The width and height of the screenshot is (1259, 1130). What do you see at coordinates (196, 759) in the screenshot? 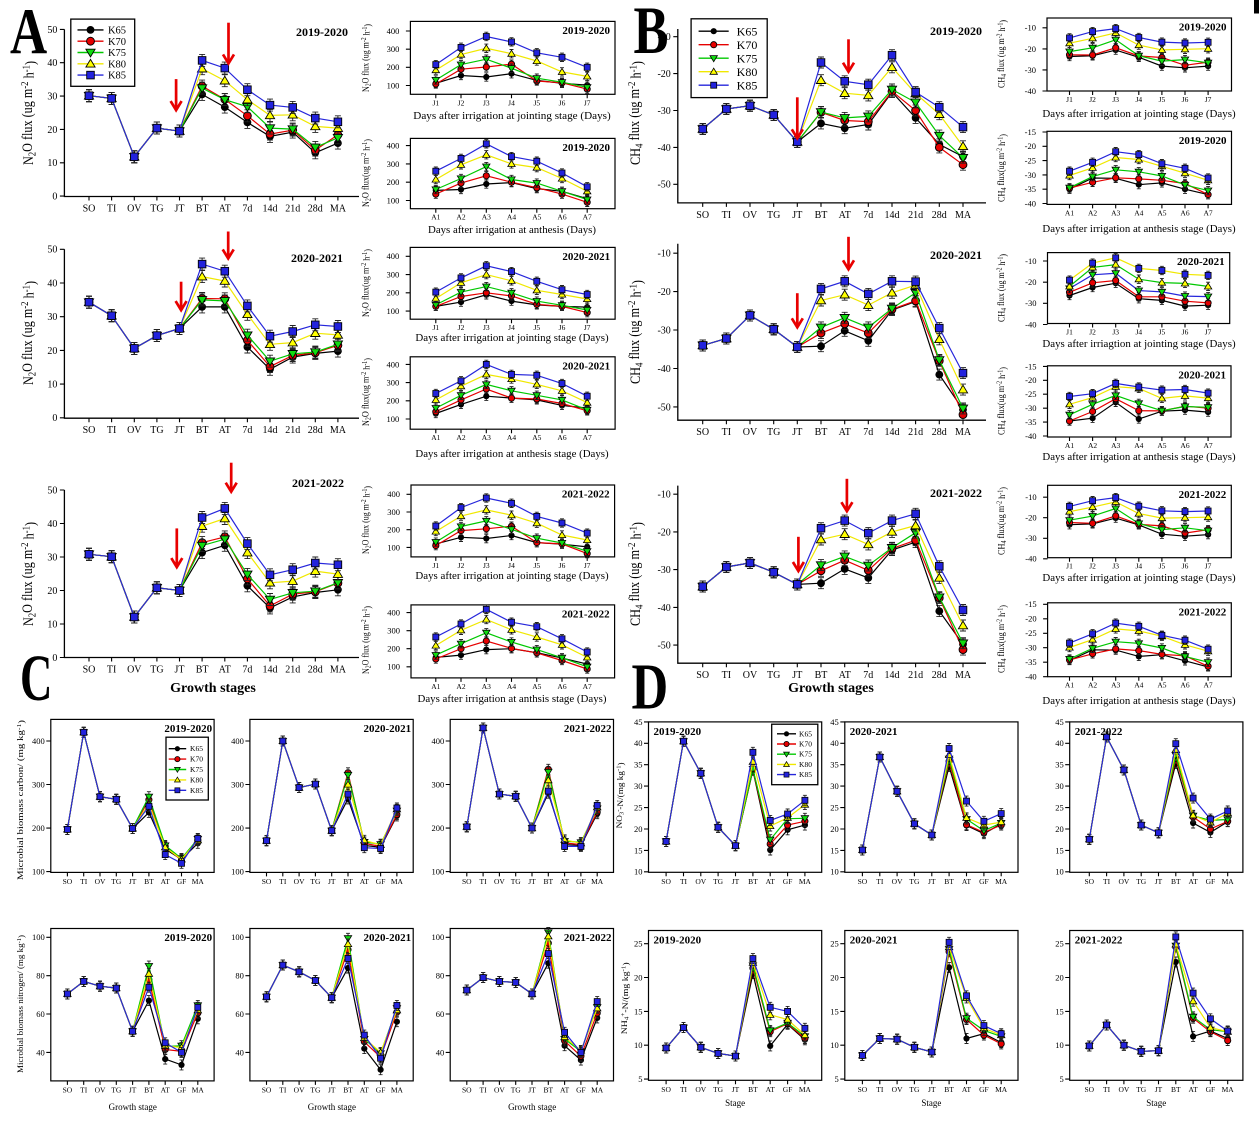
I see `svg-text: K70` at bounding box center [196, 759].